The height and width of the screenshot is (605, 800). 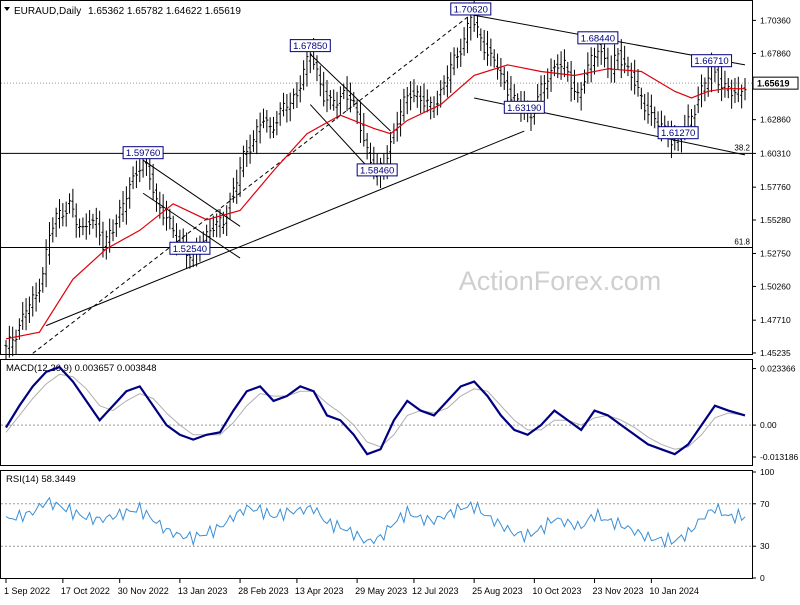 I want to click on price-tick-label: 1.60310, so click(x=775, y=153).